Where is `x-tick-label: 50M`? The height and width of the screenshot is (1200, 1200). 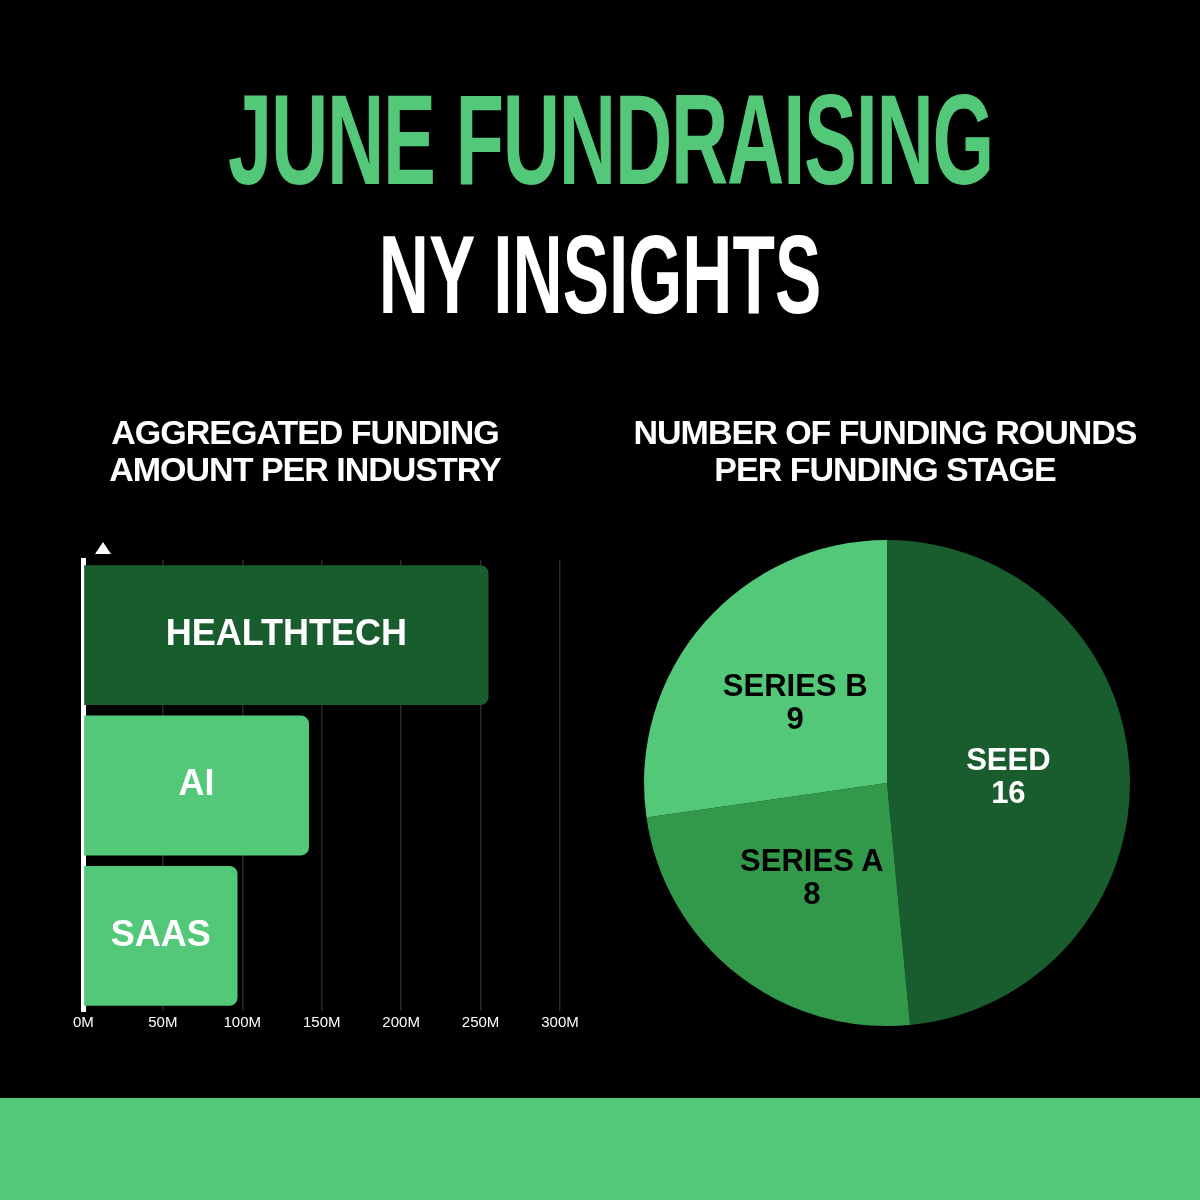 x-tick-label: 50M is located at coordinates (163, 1022).